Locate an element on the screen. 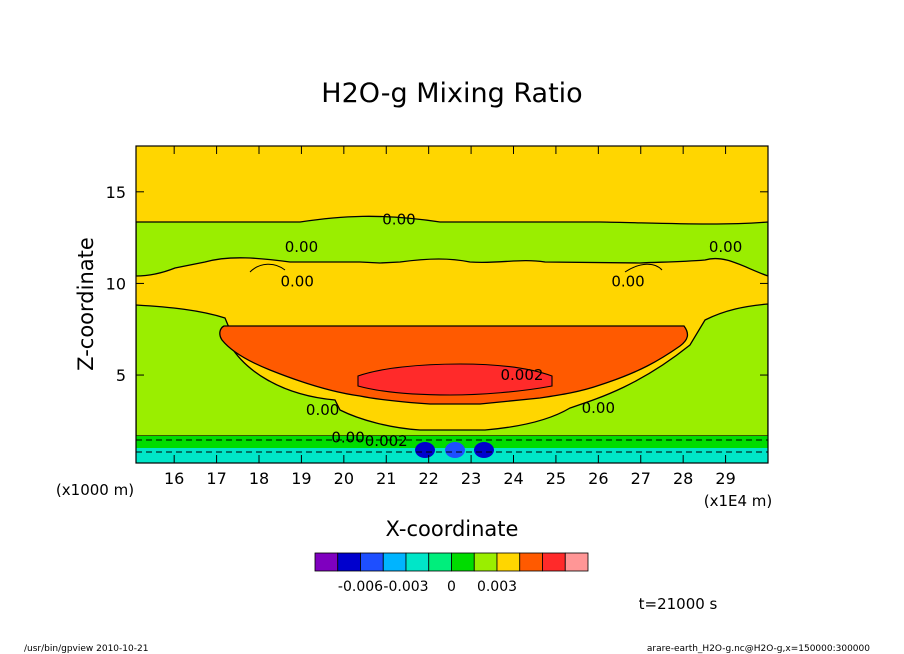 Image resolution: width=904 pixels, height=654 pixels. colorbar is located at coordinates (451, 562).